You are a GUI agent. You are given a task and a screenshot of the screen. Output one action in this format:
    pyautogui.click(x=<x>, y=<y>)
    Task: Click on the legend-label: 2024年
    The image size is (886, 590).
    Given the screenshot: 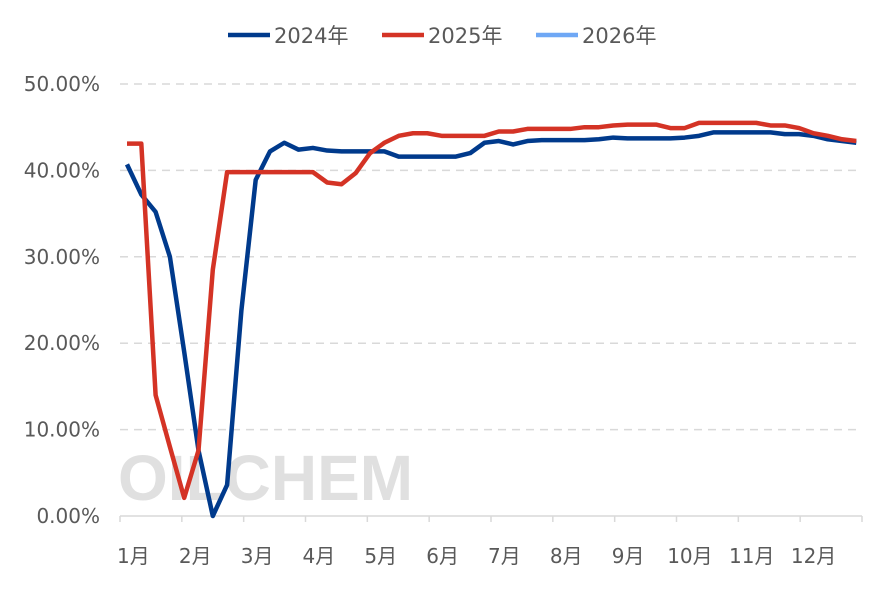 What is the action you would take?
    pyautogui.click(x=311, y=36)
    